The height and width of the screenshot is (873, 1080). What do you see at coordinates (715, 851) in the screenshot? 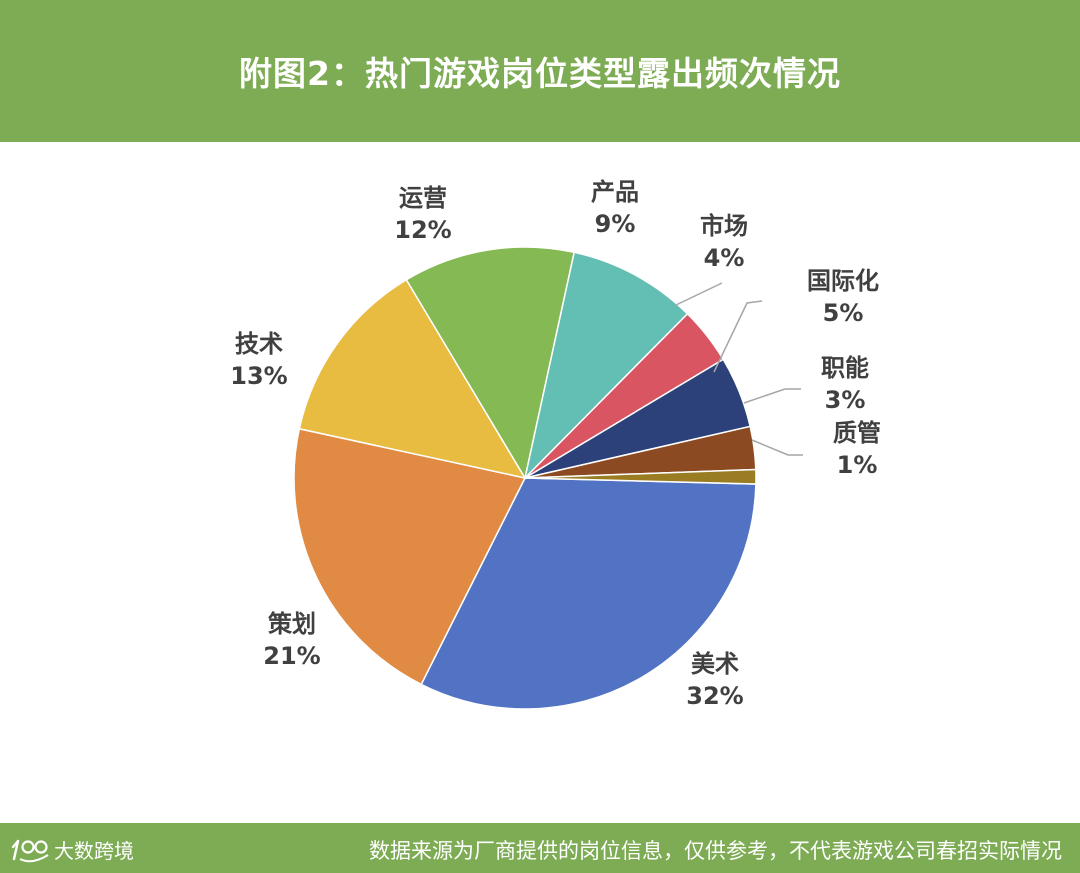
I see `data-source-note: 数据来源为厂商提供的岗位信息，仅供参考，不代表游戏公司春招实际情况` at bounding box center [715, 851].